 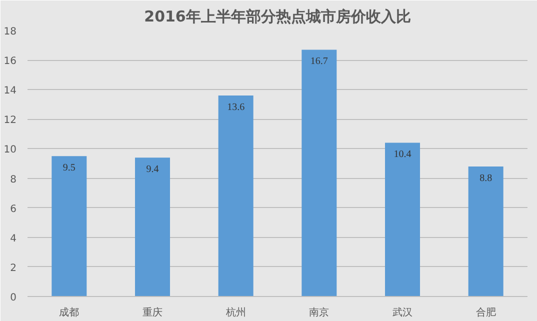 What do you see at coordinates (486, 178) in the screenshot?
I see `data-label: 8.8` at bounding box center [486, 178].